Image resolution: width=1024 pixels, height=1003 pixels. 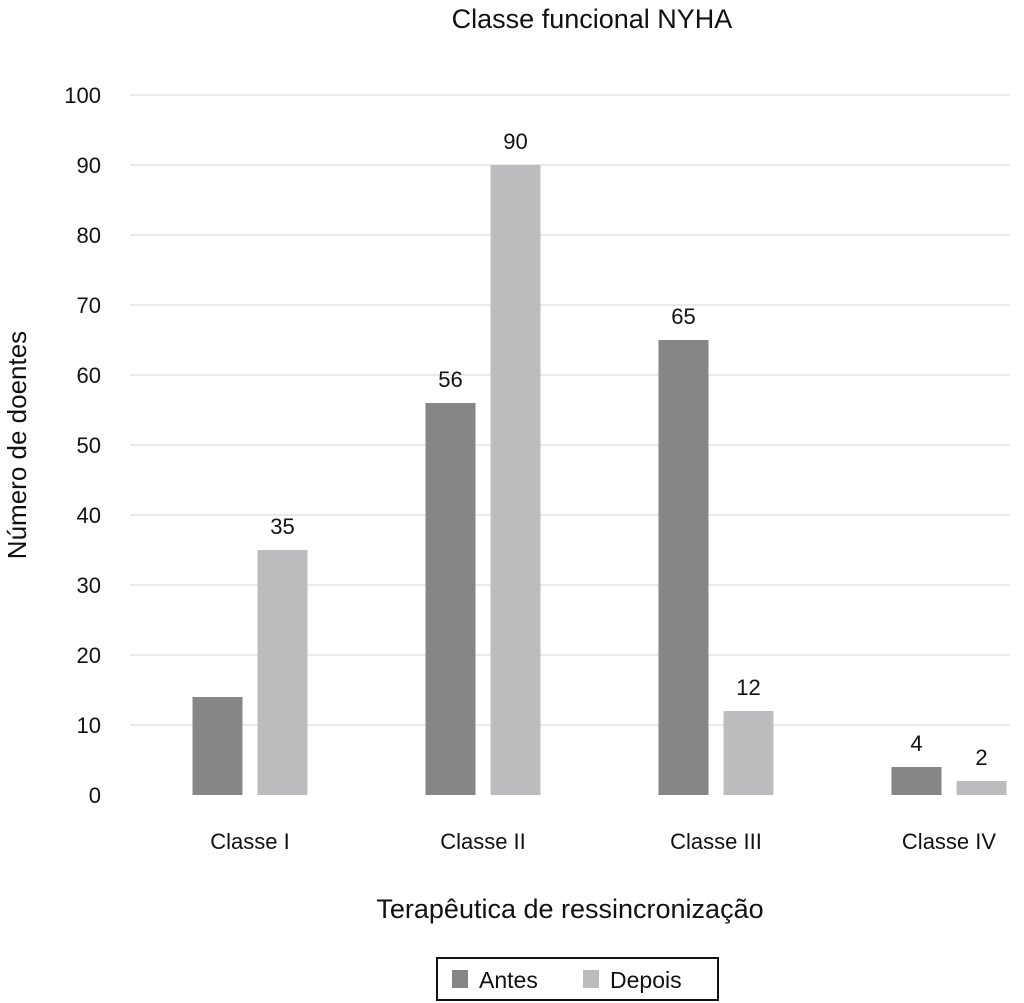 What do you see at coordinates (17, 445) in the screenshot?
I see `y-axis-title: Número de doentes` at bounding box center [17, 445].